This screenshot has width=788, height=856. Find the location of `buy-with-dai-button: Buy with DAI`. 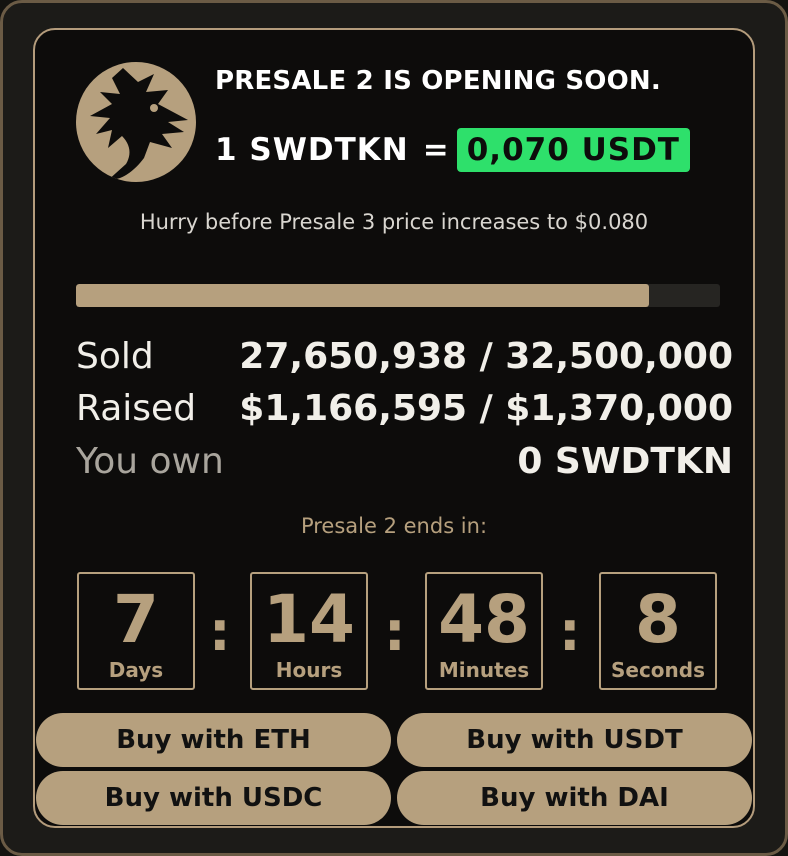

buy-with-dai-button: Buy with DAI is located at coordinates (574, 798).